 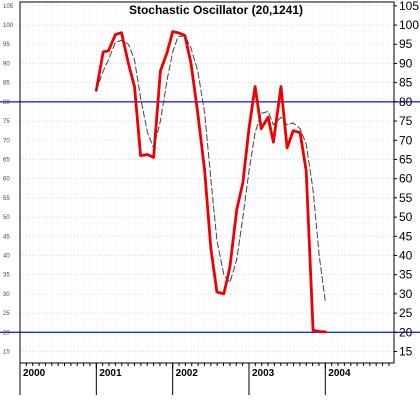 What do you see at coordinates (406, 63) in the screenshot?
I see `y-tick-label-right: 90` at bounding box center [406, 63].